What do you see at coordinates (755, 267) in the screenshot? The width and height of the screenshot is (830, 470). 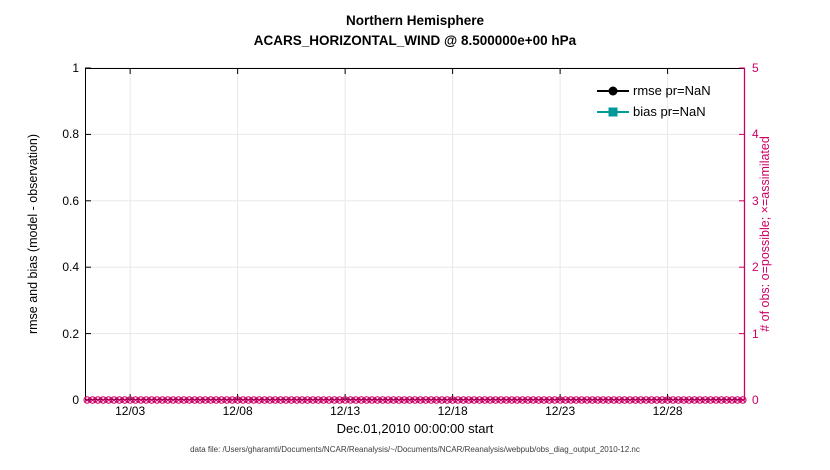 I see `right-y-tick-label: 2` at bounding box center [755, 267].